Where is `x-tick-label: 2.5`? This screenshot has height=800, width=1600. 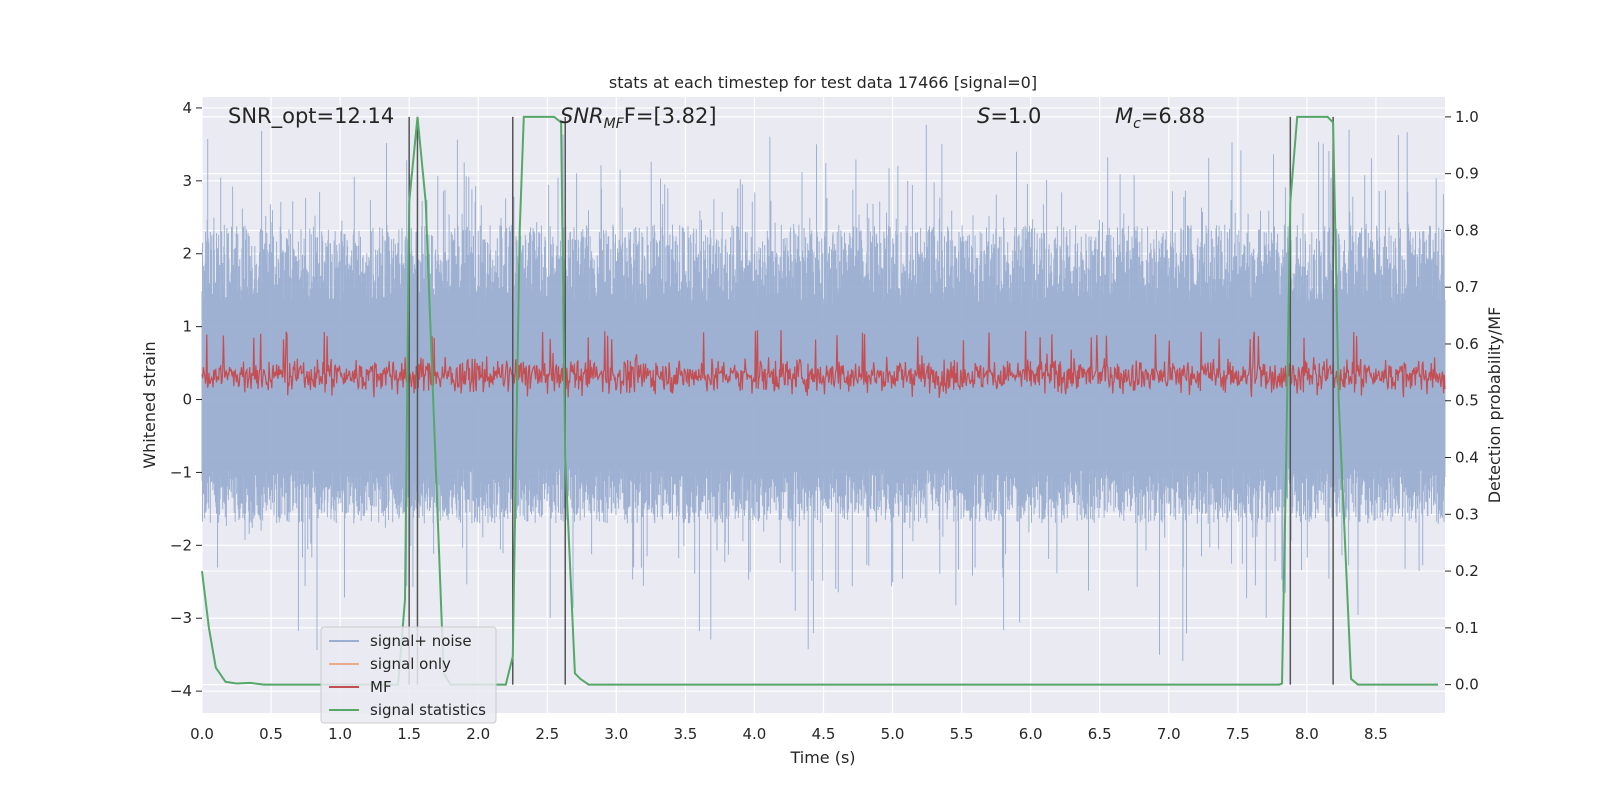 x-tick-label: 2.5 is located at coordinates (547, 734).